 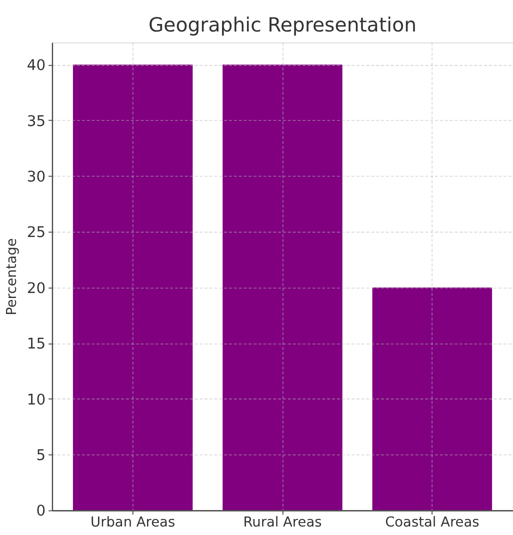 I want to click on y-tick-label: 35, so click(x=36, y=121).